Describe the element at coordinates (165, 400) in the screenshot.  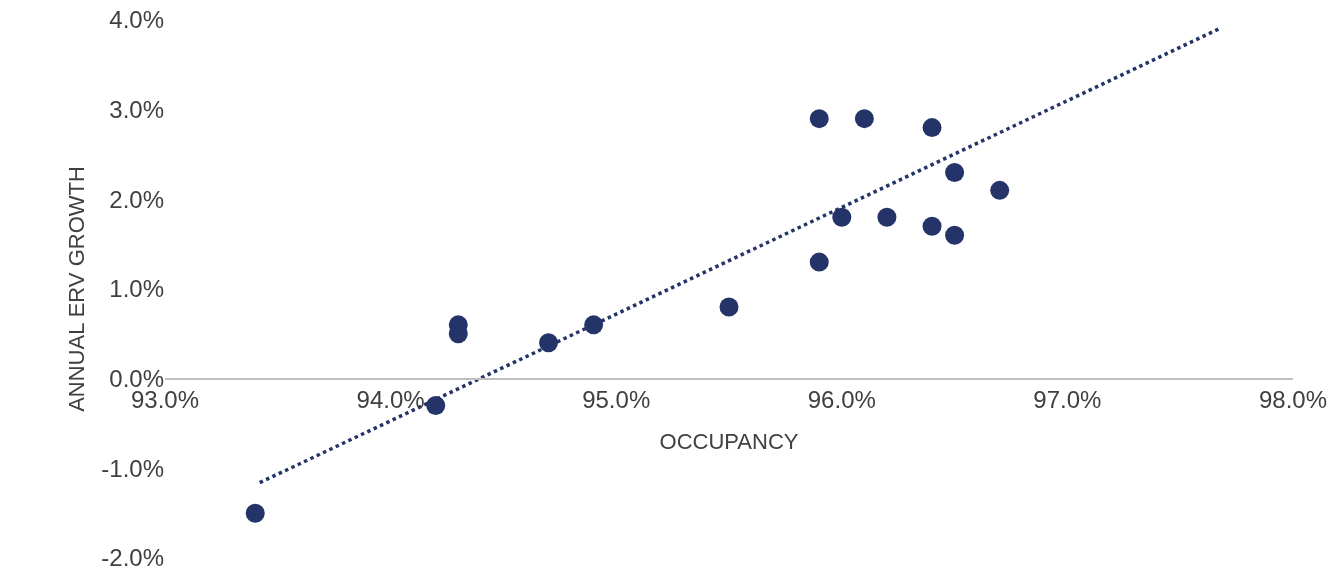
I see `x-tick-label: 93.0%` at that location.